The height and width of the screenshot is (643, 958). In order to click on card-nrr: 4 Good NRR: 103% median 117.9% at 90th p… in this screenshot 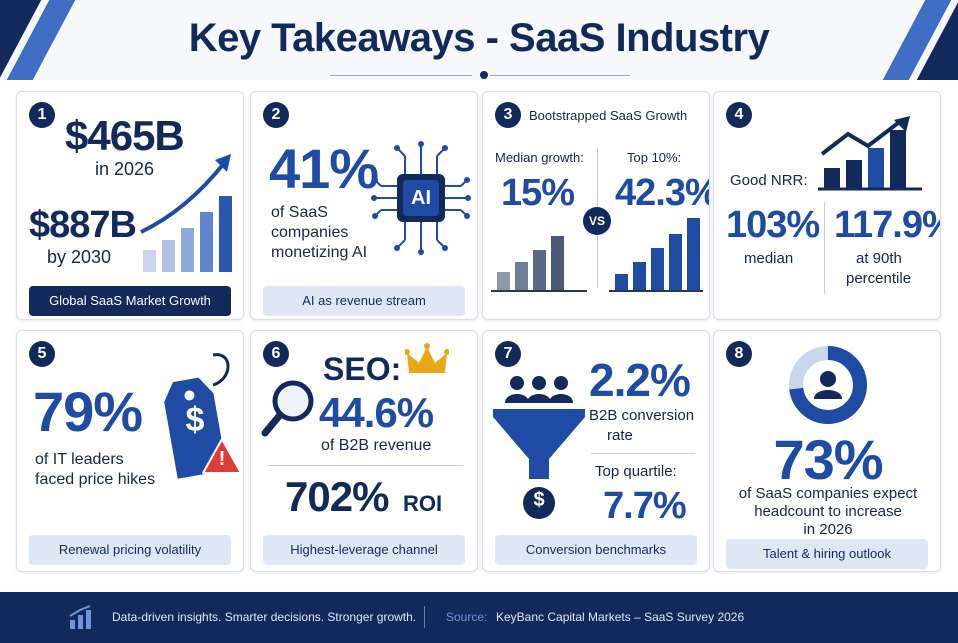, I will do `click(827, 205)`.